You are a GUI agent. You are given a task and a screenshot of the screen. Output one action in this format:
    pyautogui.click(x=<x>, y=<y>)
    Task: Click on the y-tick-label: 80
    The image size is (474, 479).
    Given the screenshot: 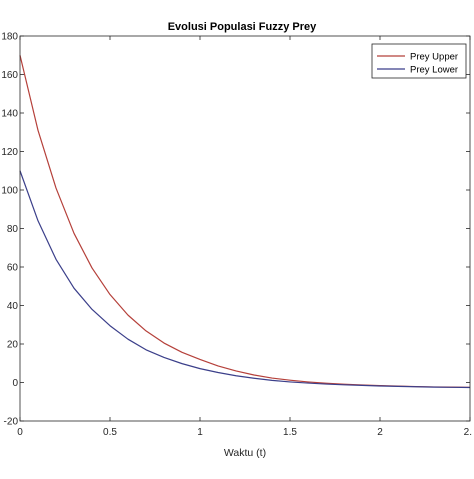 What is the action you would take?
    pyautogui.click(x=13, y=229)
    